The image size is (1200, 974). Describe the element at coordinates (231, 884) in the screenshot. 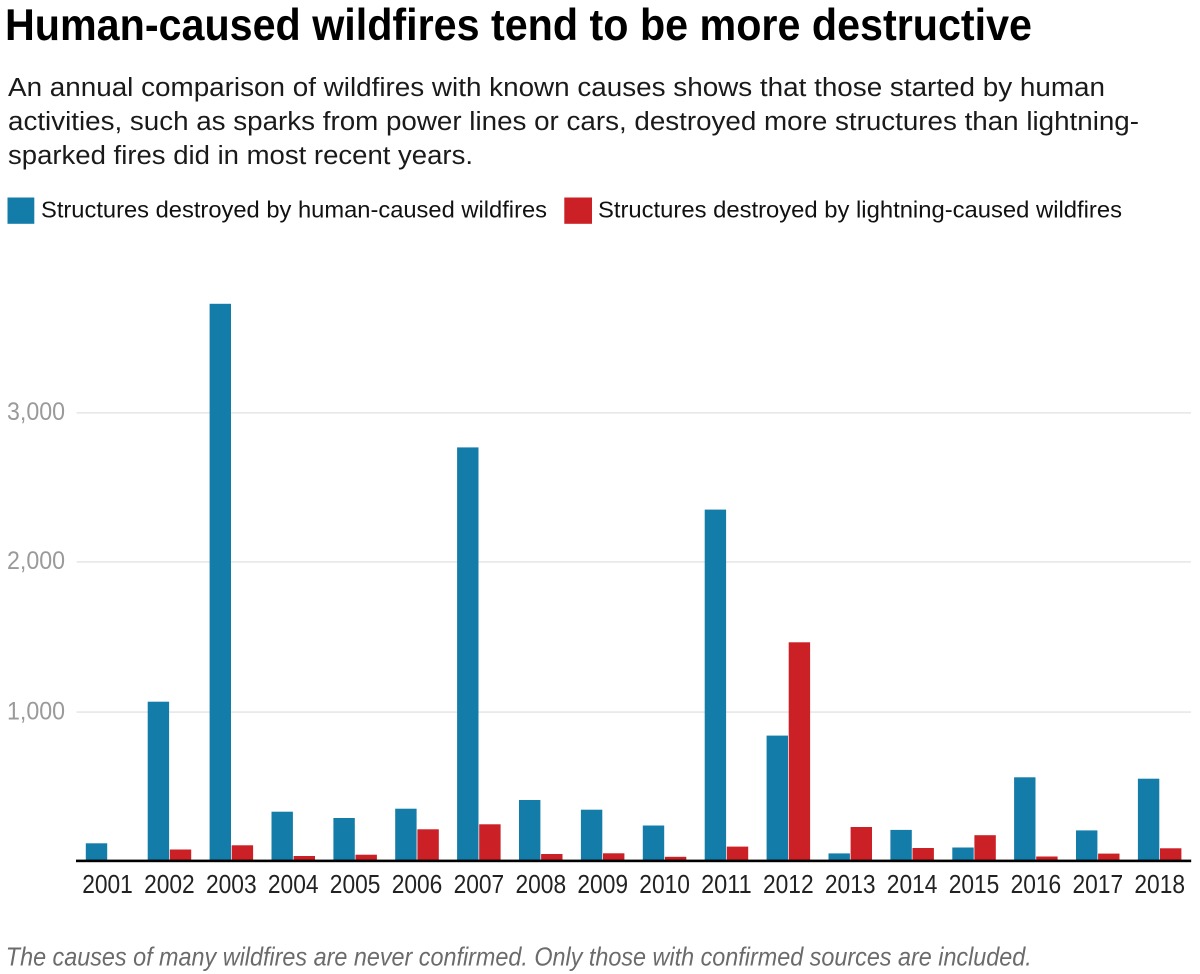

I see `svg-text: 2003` at that location.